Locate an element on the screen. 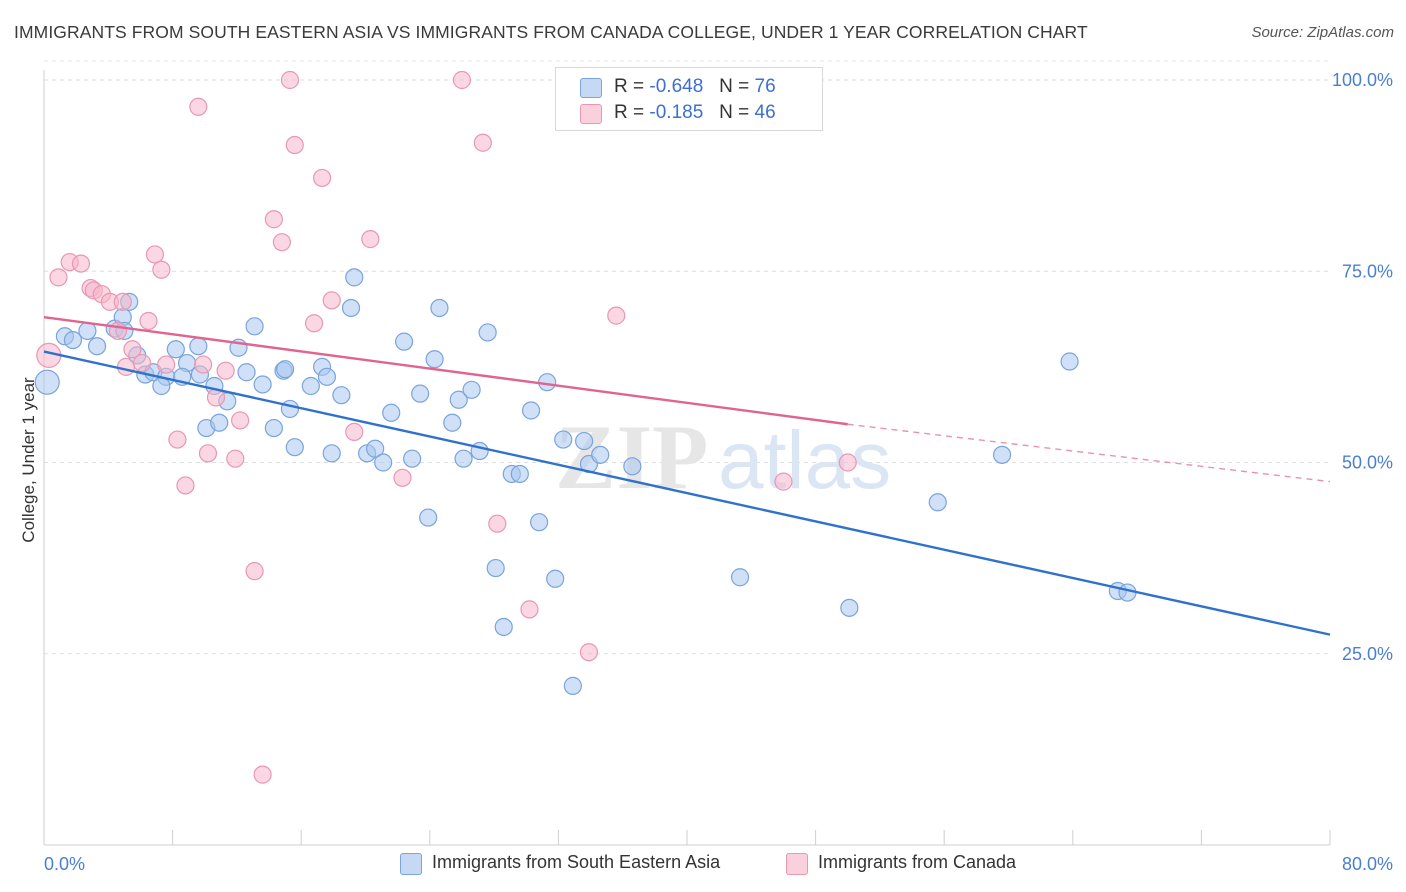  legend-swatch-pink is located at coordinates (591, 114).